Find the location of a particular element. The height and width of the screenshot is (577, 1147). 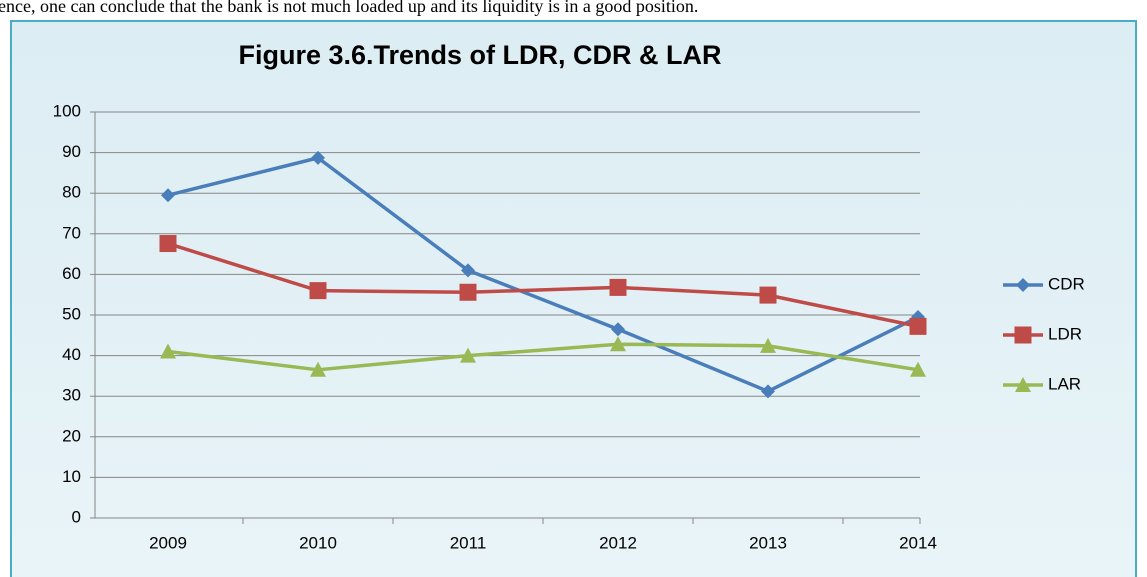

x-tick-label: 2014 is located at coordinates (918, 542).